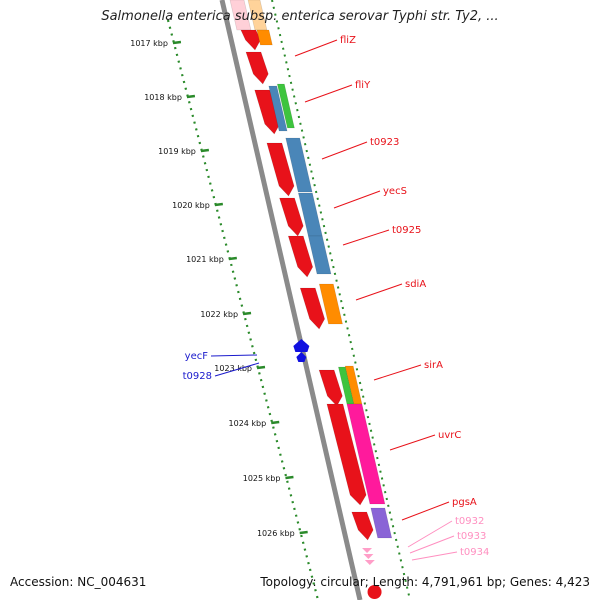  Describe the element at coordinates (301, 345) in the screenshot. I see `gene-arrow-yecf` at that location.